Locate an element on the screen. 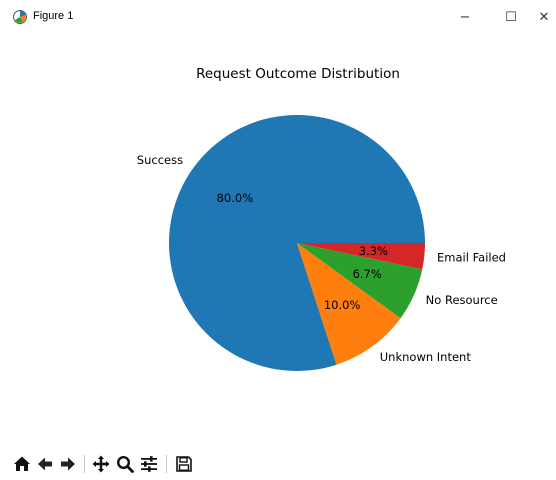  pie-label-success: Success is located at coordinates (160, 160).